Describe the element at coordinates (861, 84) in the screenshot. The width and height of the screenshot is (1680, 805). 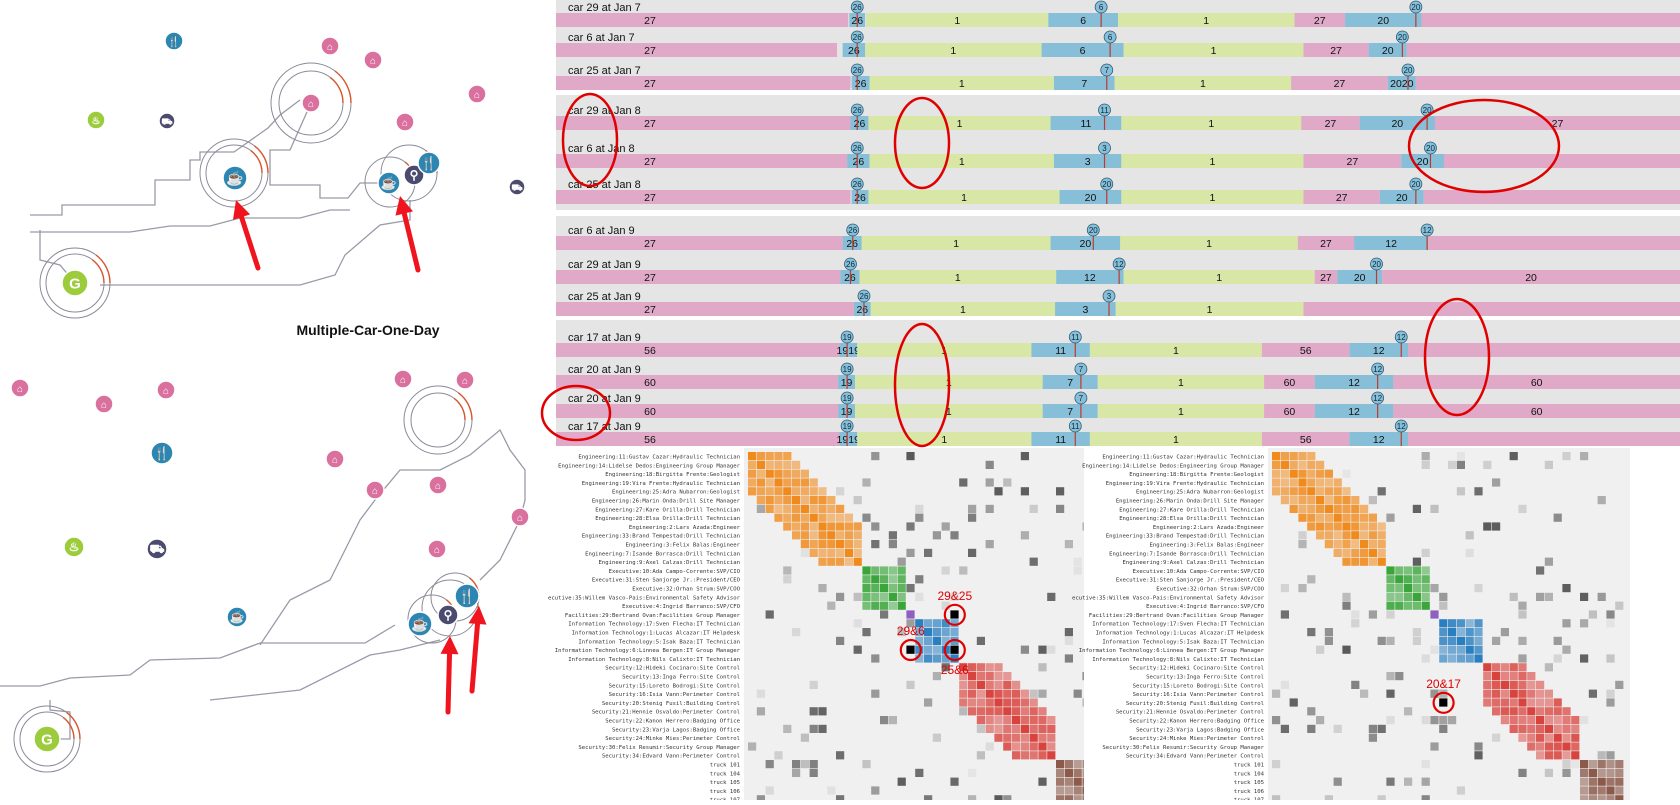
I see `timeline-bar-label: 26` at that location.